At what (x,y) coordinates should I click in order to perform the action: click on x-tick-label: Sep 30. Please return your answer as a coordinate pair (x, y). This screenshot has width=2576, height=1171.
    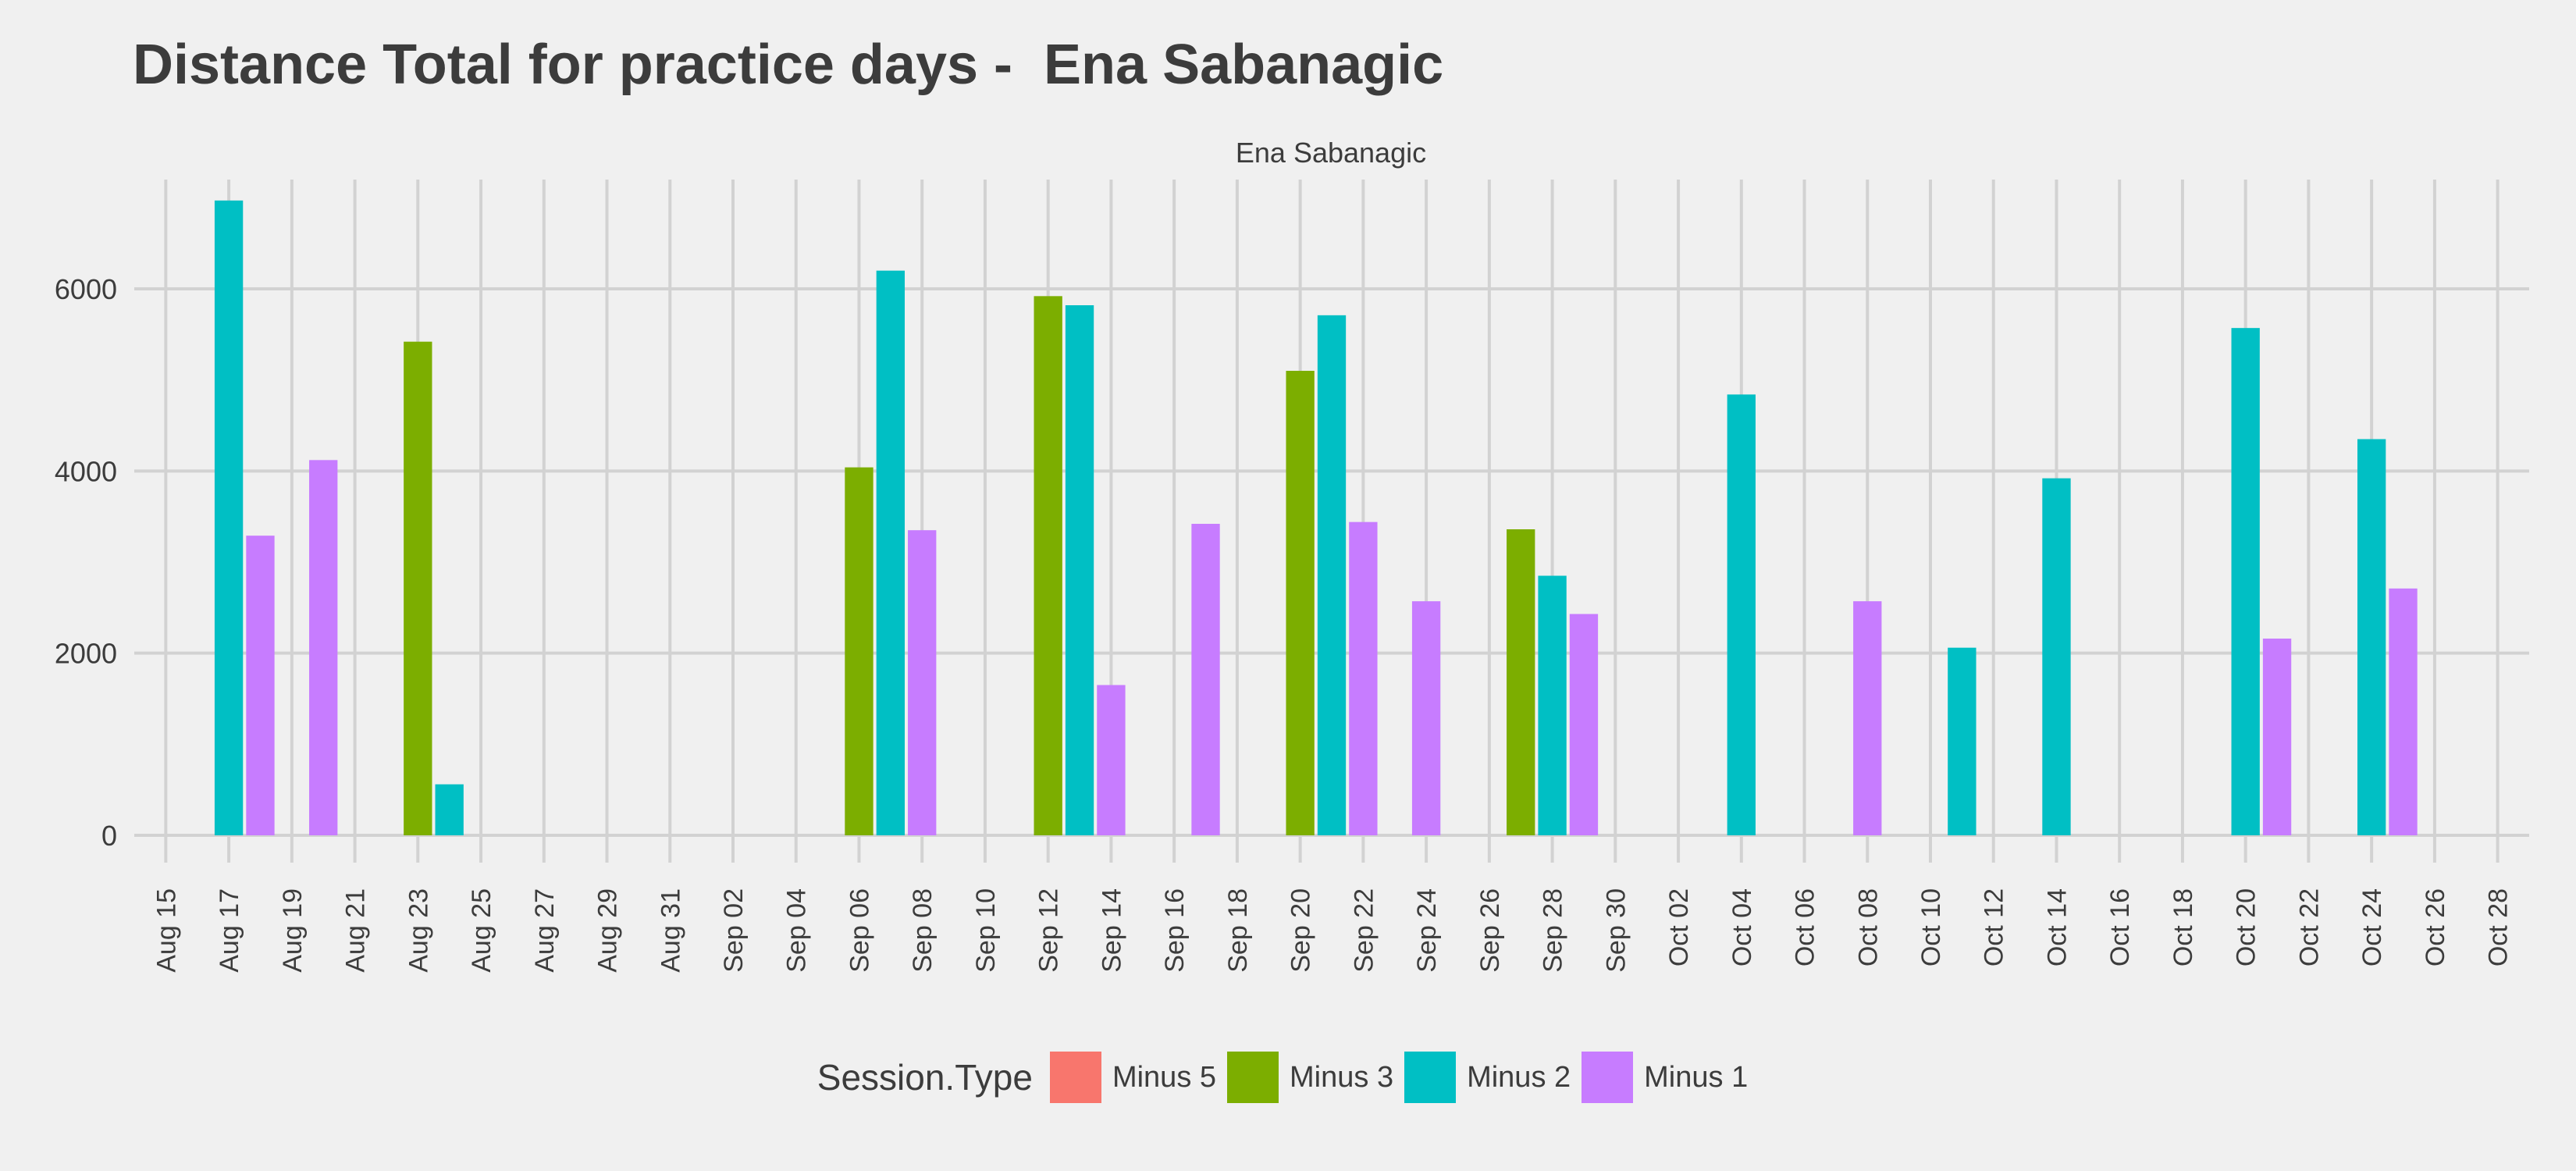
    Looking at the image, I should click on (1616, 930).